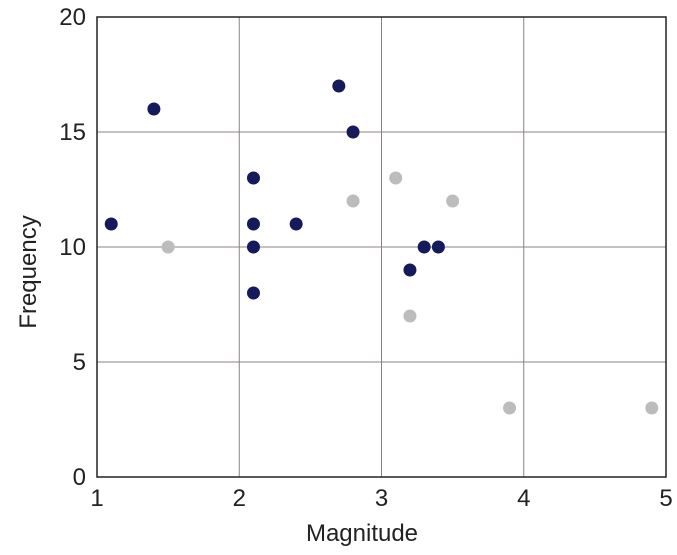 This screenshot has height=555, width=677. I want to click on x-tick-label: 5, so click(665, 498).